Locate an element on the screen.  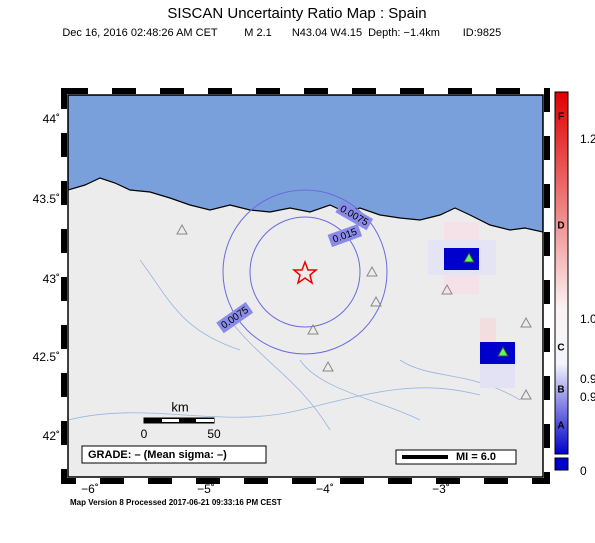
subtitle-part: N43.04 W4.15 is located at coordinates (327, 33).